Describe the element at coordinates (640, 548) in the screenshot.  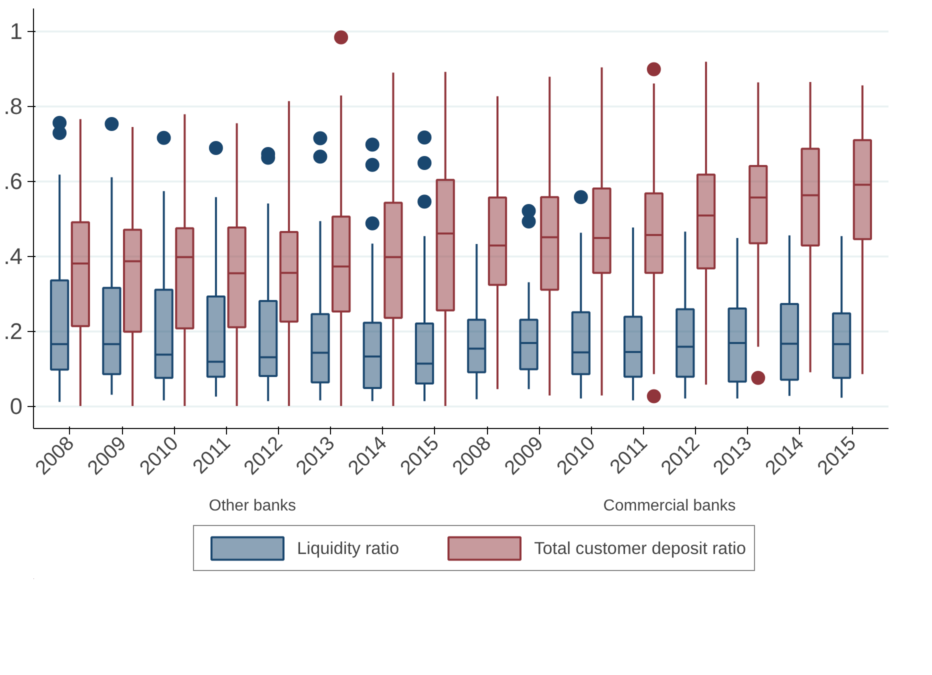
I see `legend-label: Total customer deposit ratio` at that location.